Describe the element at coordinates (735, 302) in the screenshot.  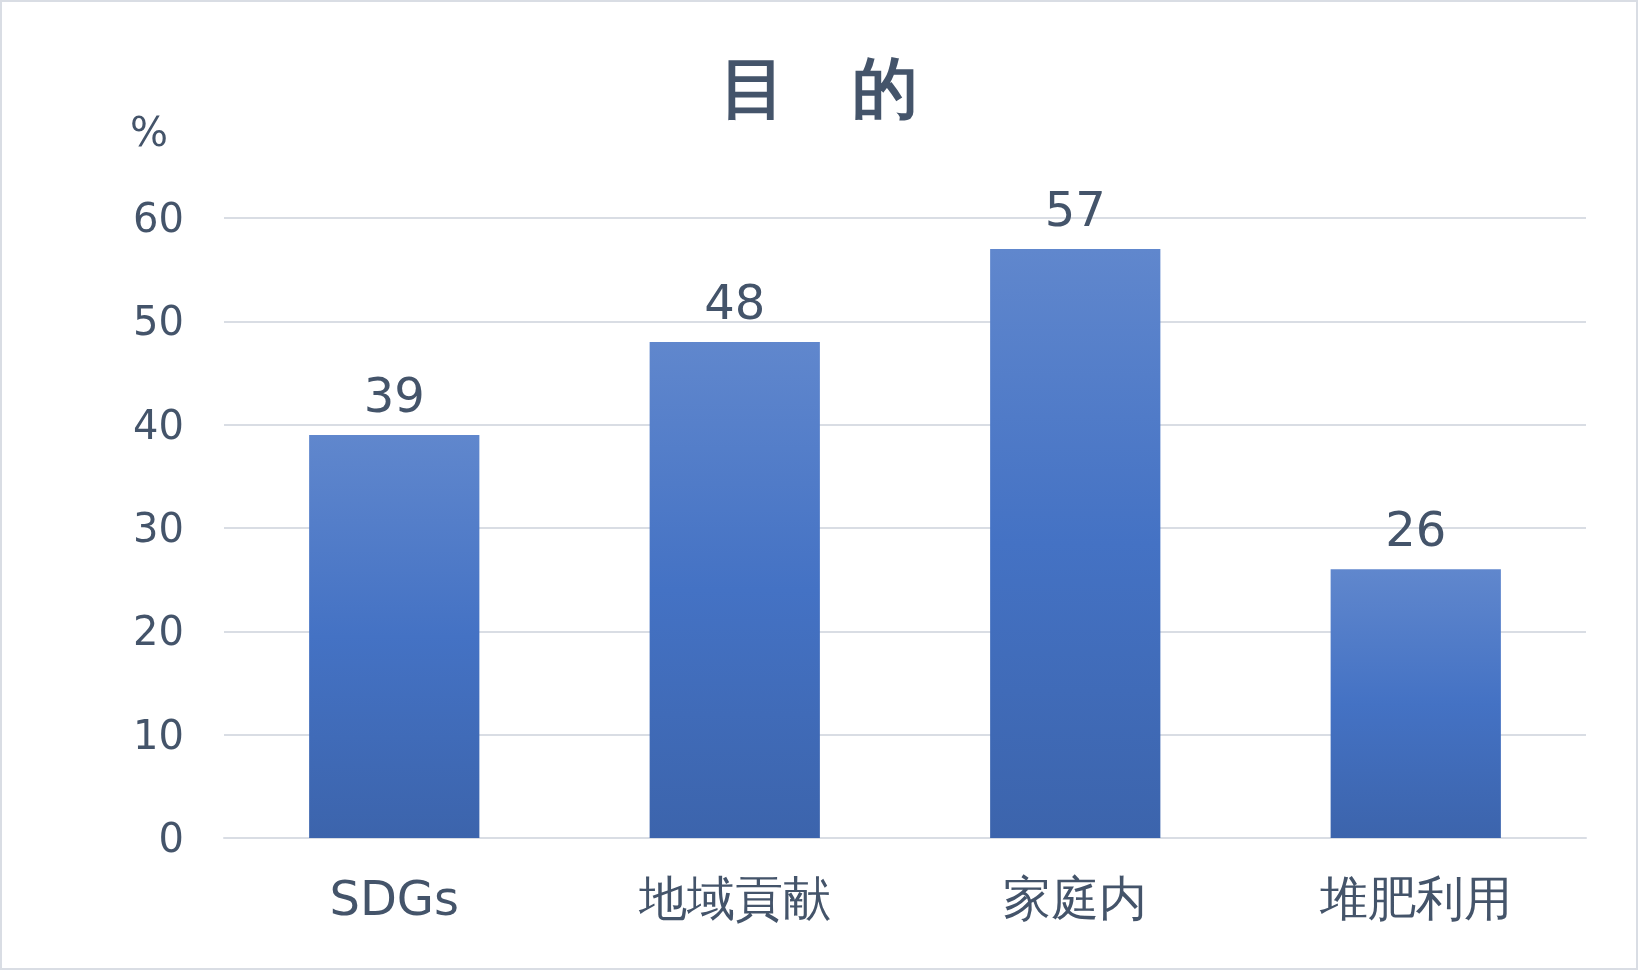
I see `data-label: 48` at that location.